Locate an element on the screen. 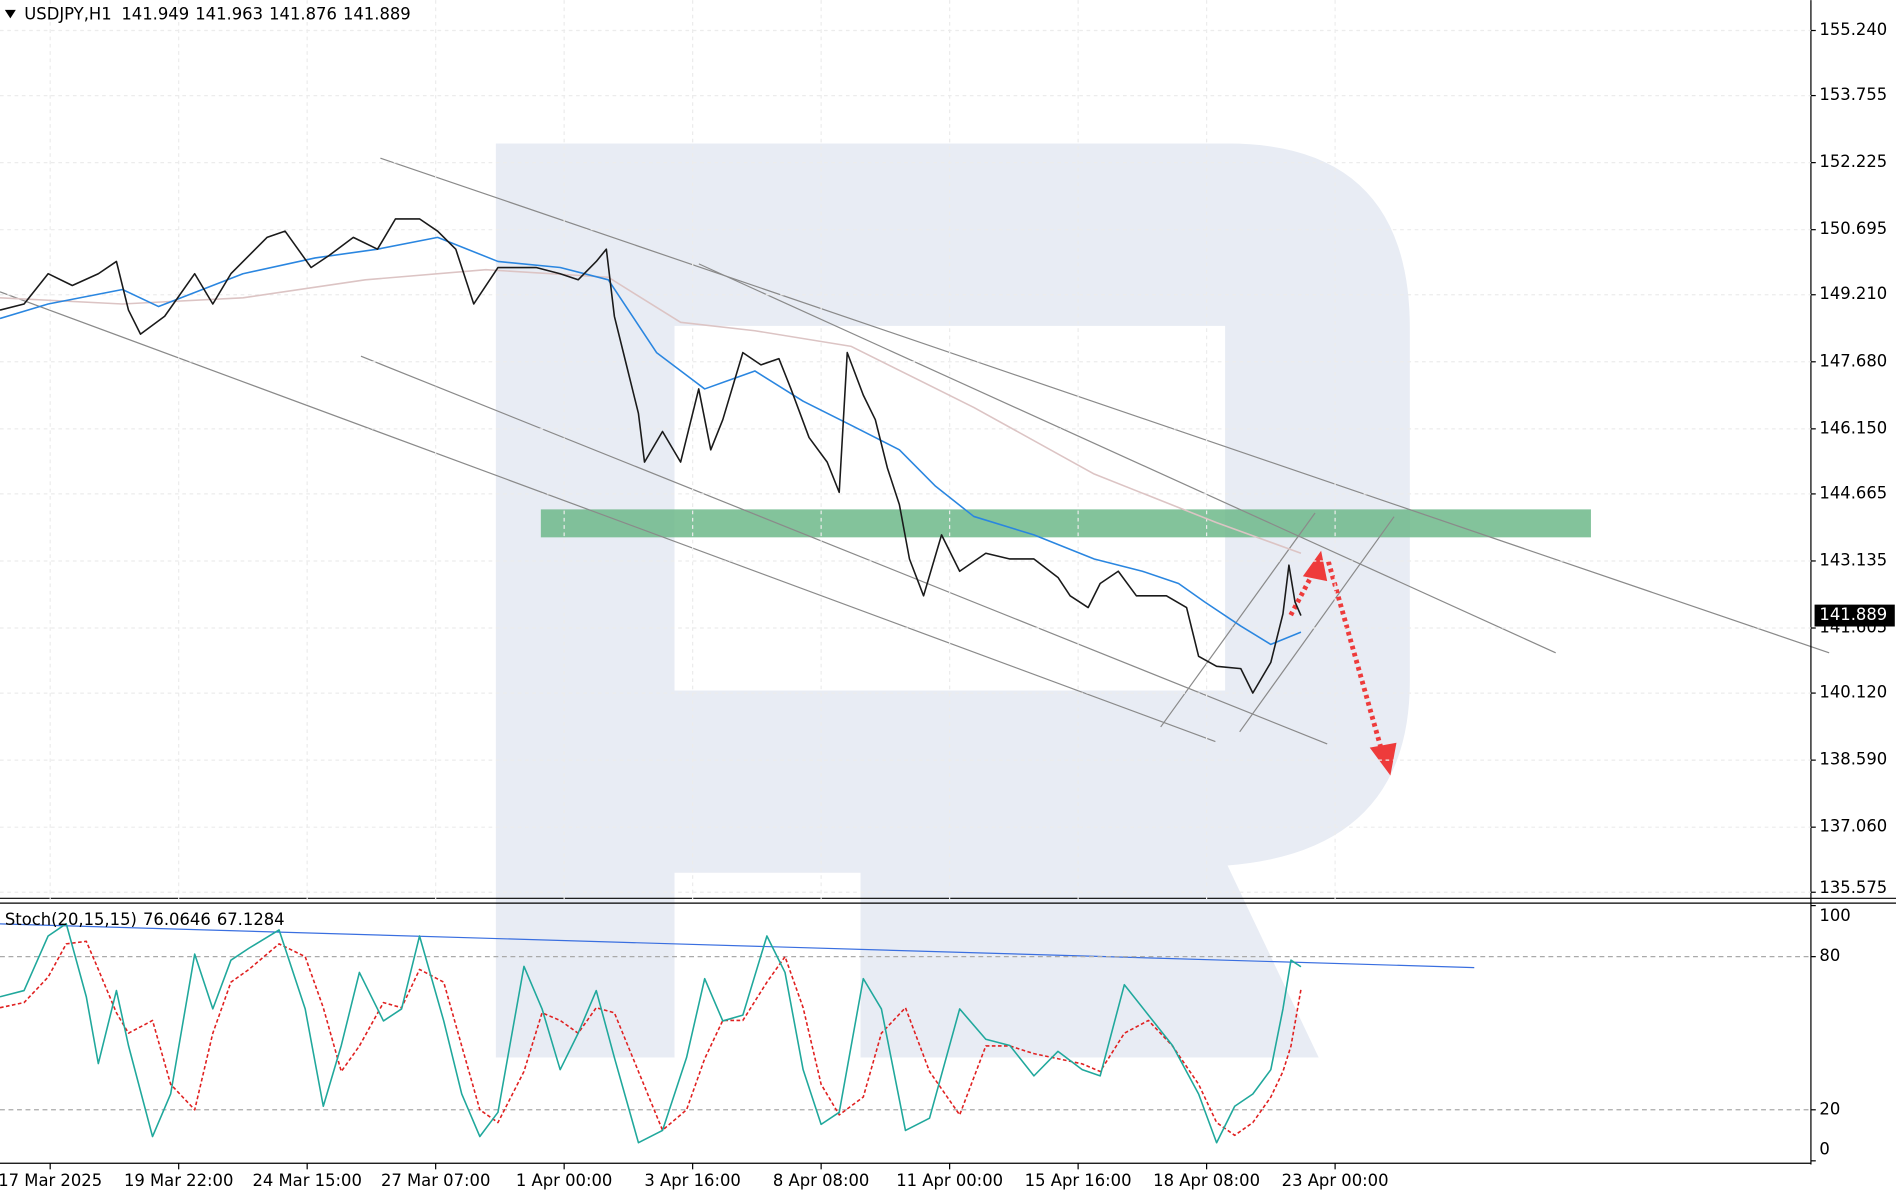 The height and width of the screenshot is (1195, 1896). y-tick-label: 155.240 is located at coordinates (1853, 29).